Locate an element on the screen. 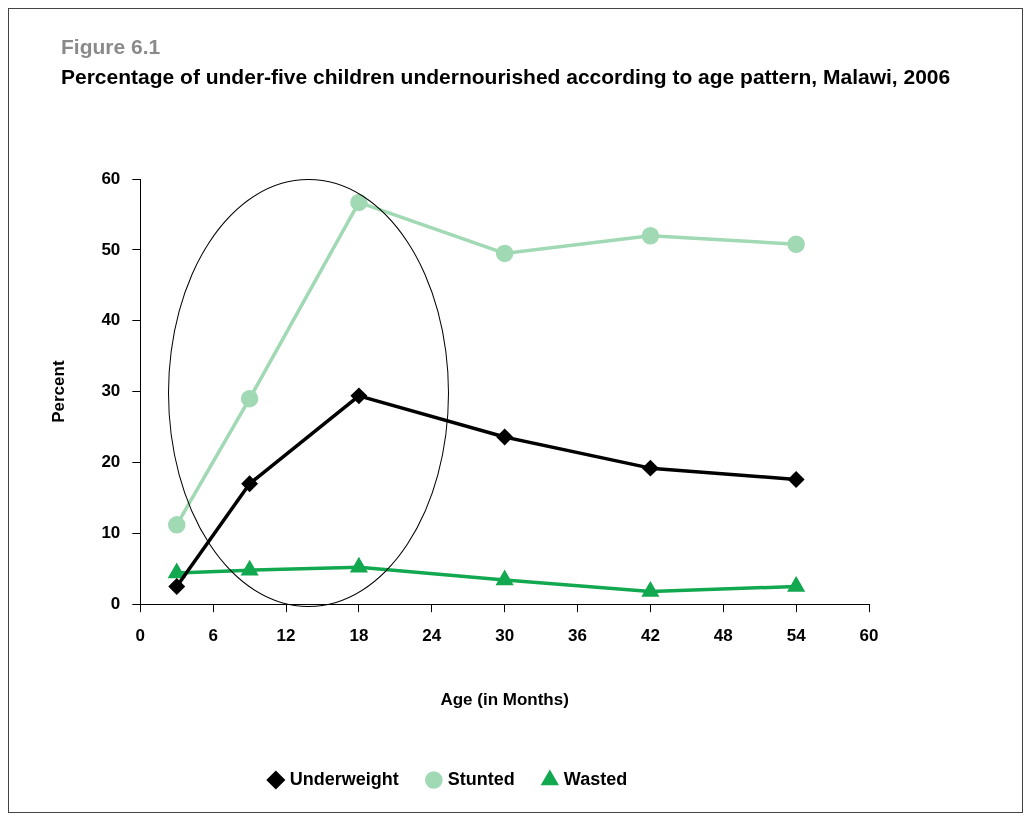 The image size is (1035, 823). x-tick-label: 48 is located at coordinates (723, 636).